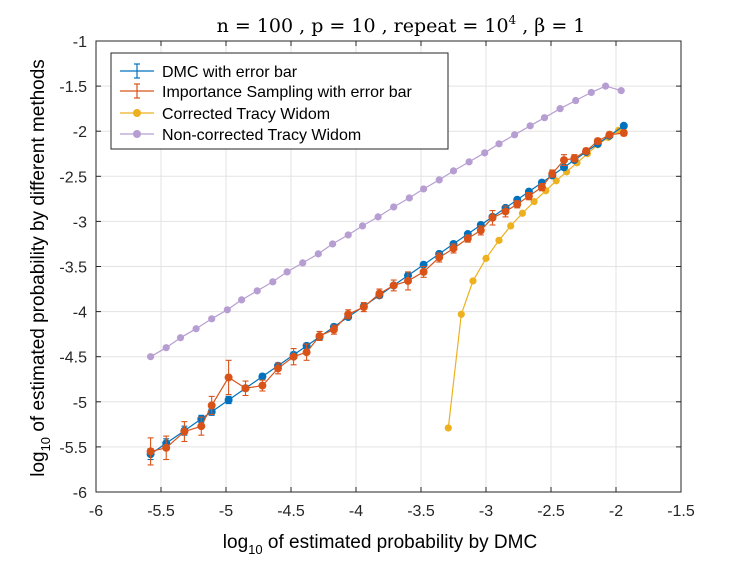  What do you see at coordinates (421, 511) in the screenshot?
I see `x-tick-label: -3.5` at bounding box center [421, 511].